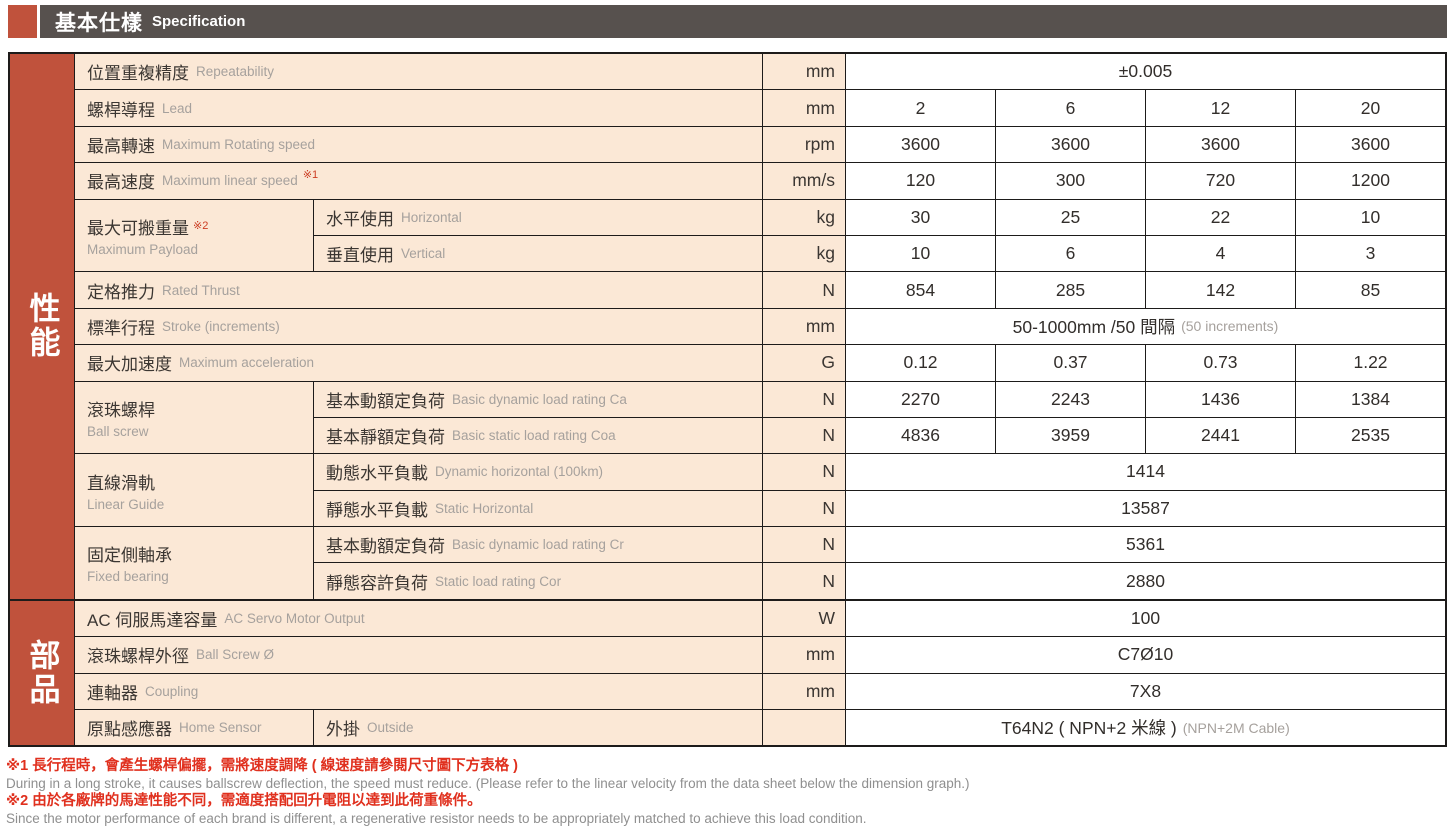  I want to click on row-payload-vertical-label: 垂直使用 Vertical, so click(538, 253).